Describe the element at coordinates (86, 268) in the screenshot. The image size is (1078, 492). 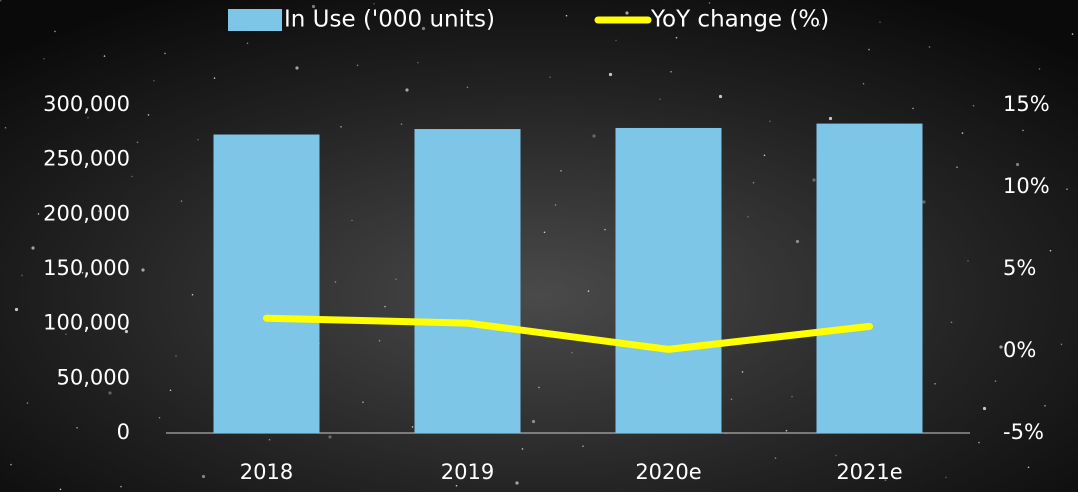
I see `y-tick-label: 150,000` at that location.